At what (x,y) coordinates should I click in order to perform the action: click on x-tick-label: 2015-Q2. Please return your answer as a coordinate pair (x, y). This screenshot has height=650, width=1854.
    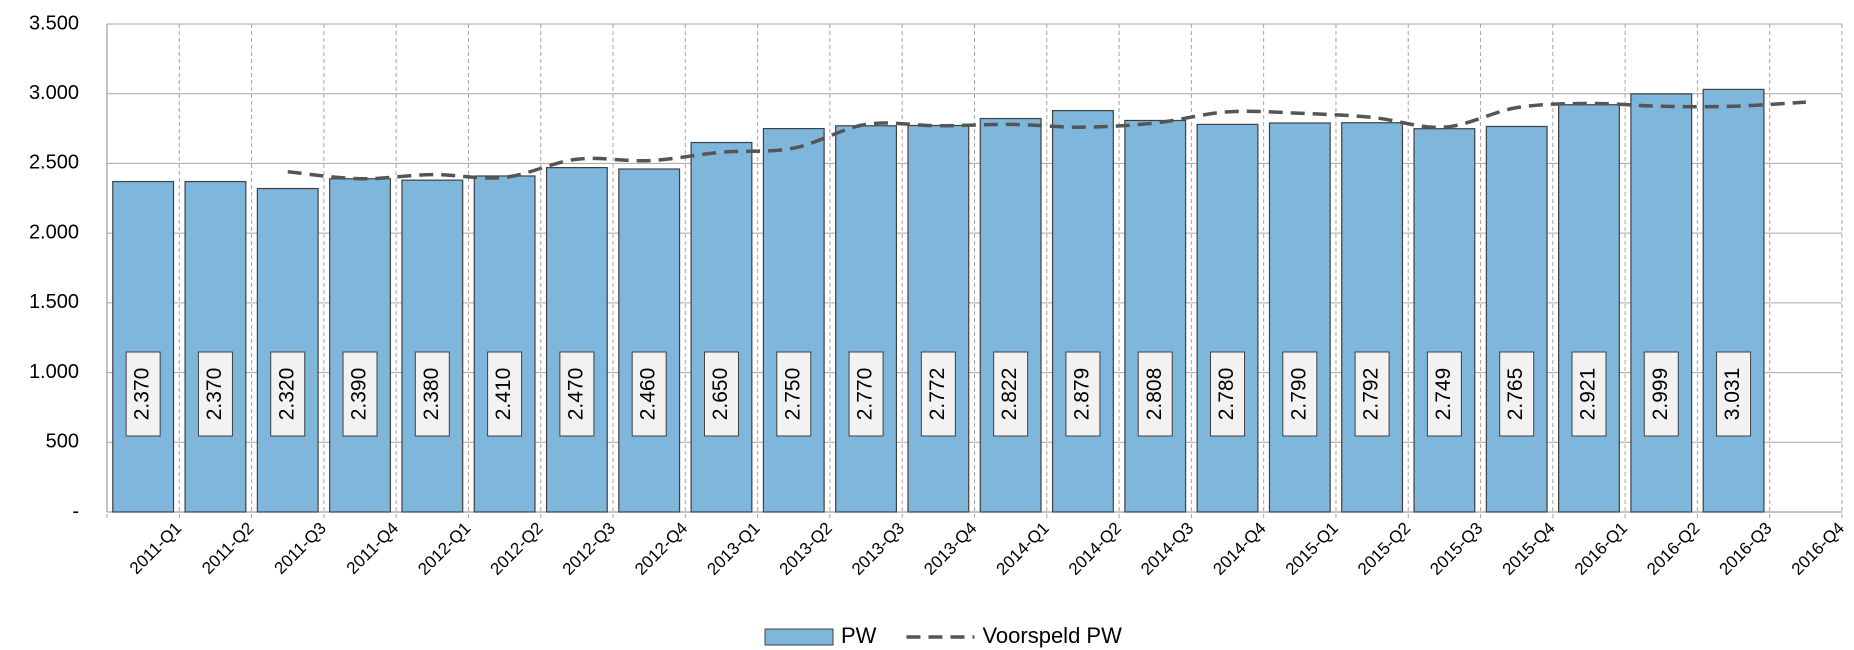
    Looking at the image, I should click on (1384, 549).